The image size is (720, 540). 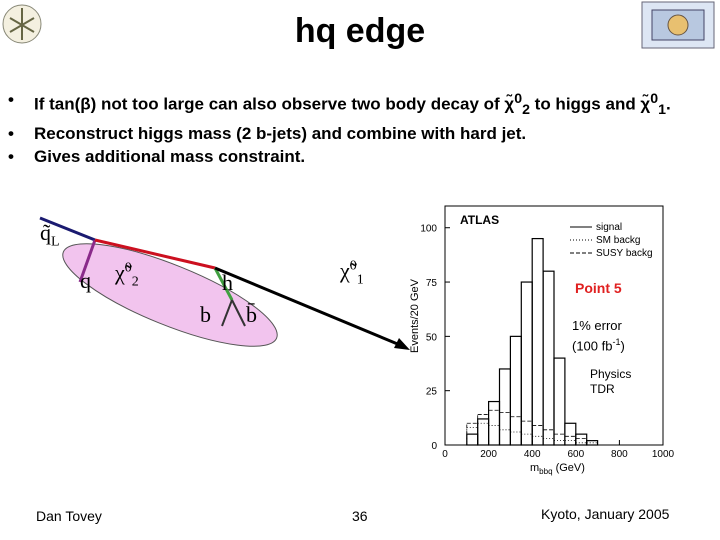 What do you see at coordinates (205, 314) in the screenshot?
I see `label: b` at bounding box center [205, 314].